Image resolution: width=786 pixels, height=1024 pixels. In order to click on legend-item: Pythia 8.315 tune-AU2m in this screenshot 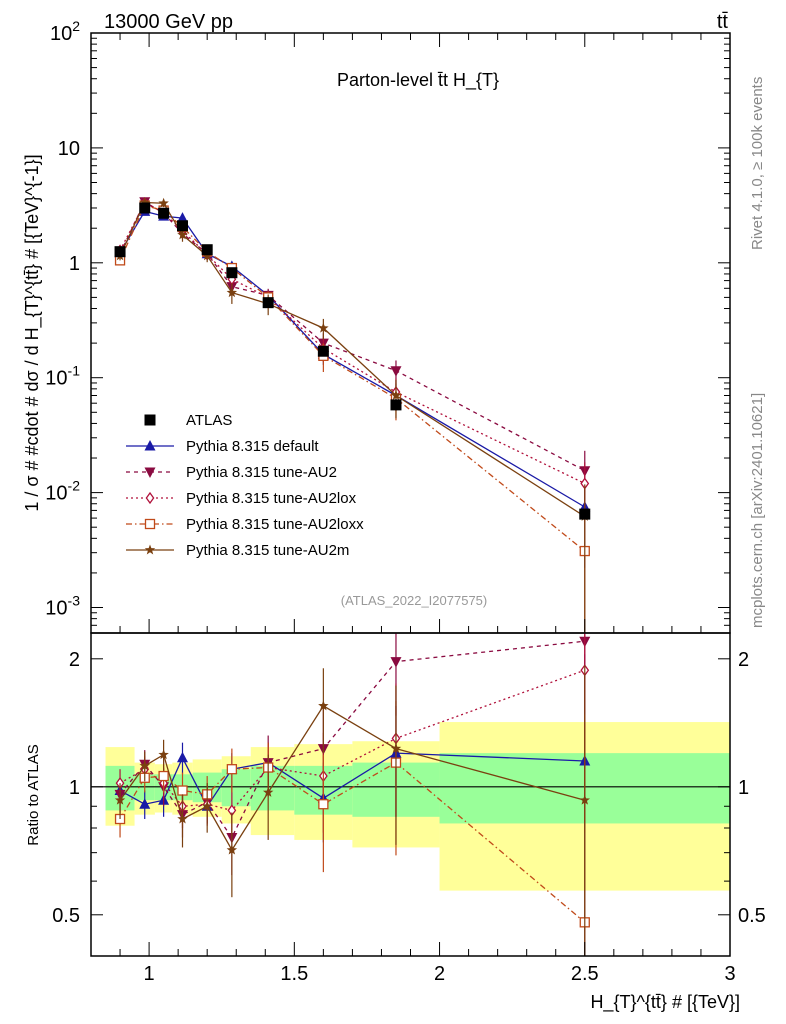, I will do `click(237, 550)`.